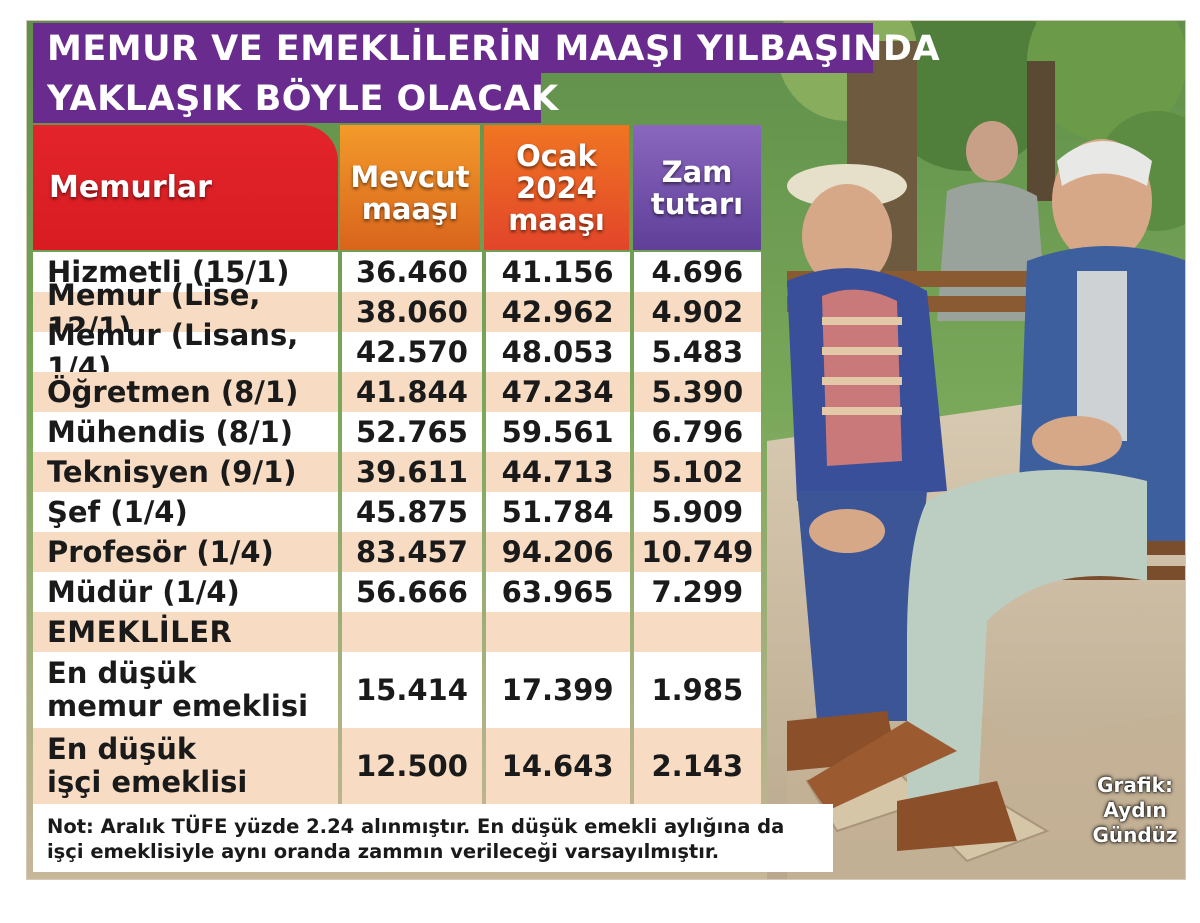 The image size is (1200, 923). Describe the element at coordinates (186, 512) in the screenshot. I see `row-name: Şef (1/4)` at that location.